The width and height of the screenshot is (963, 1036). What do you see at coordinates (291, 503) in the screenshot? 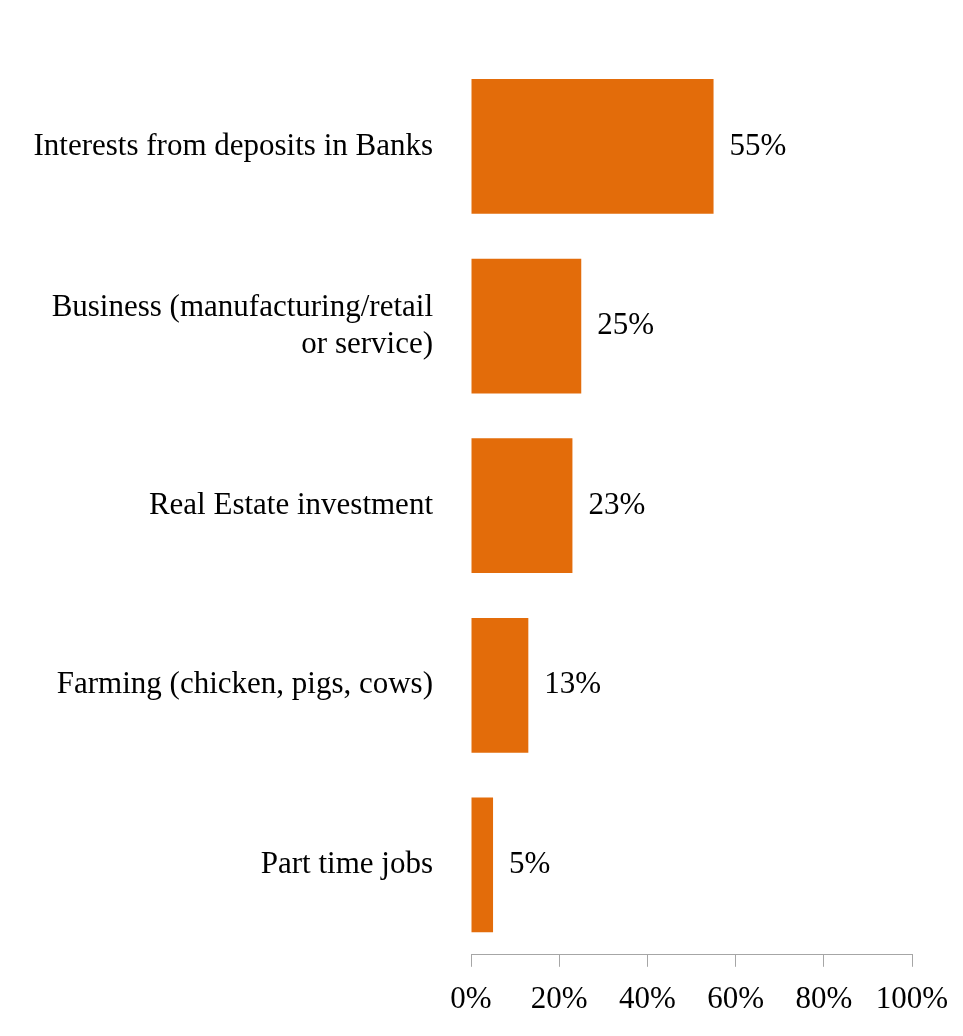
I see `y-tick-label: Real Estate investment` at bounding box center [291, 503].